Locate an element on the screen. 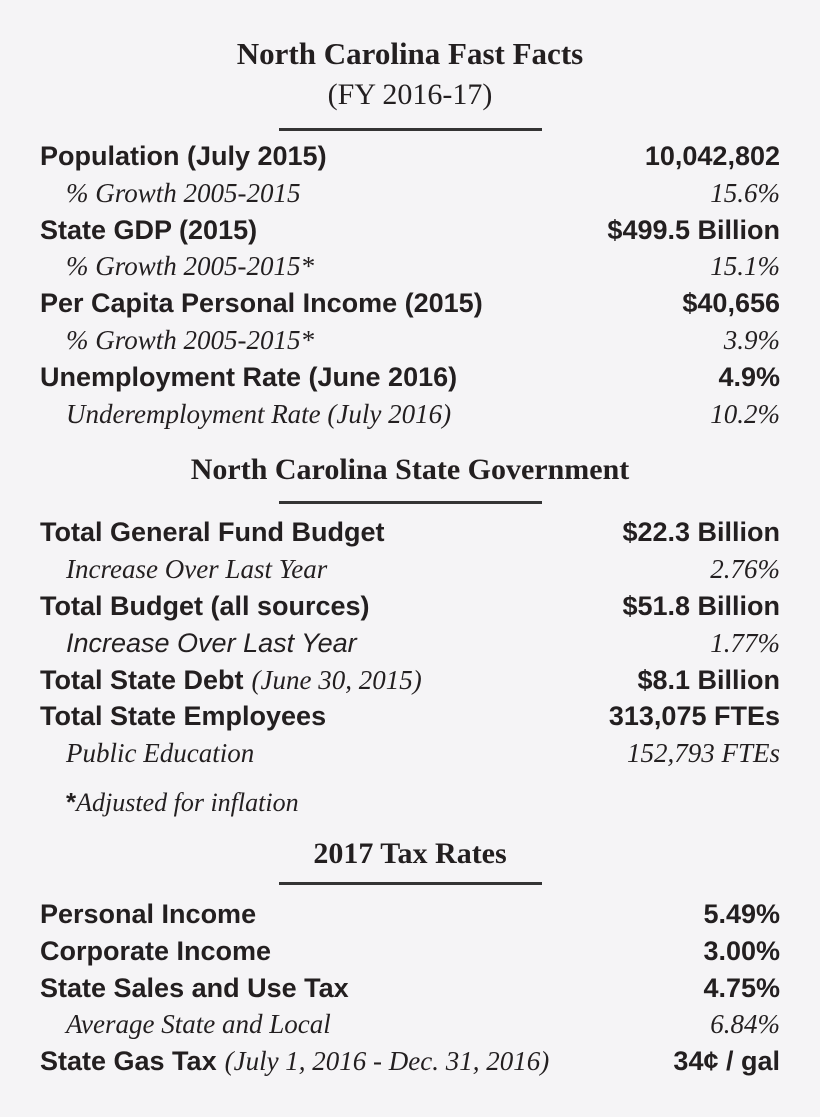 The height and width of the screenshot is (1117, 820). section-title-tax-rates: 2017 Tax Rates is located at coordinates (410, 853).